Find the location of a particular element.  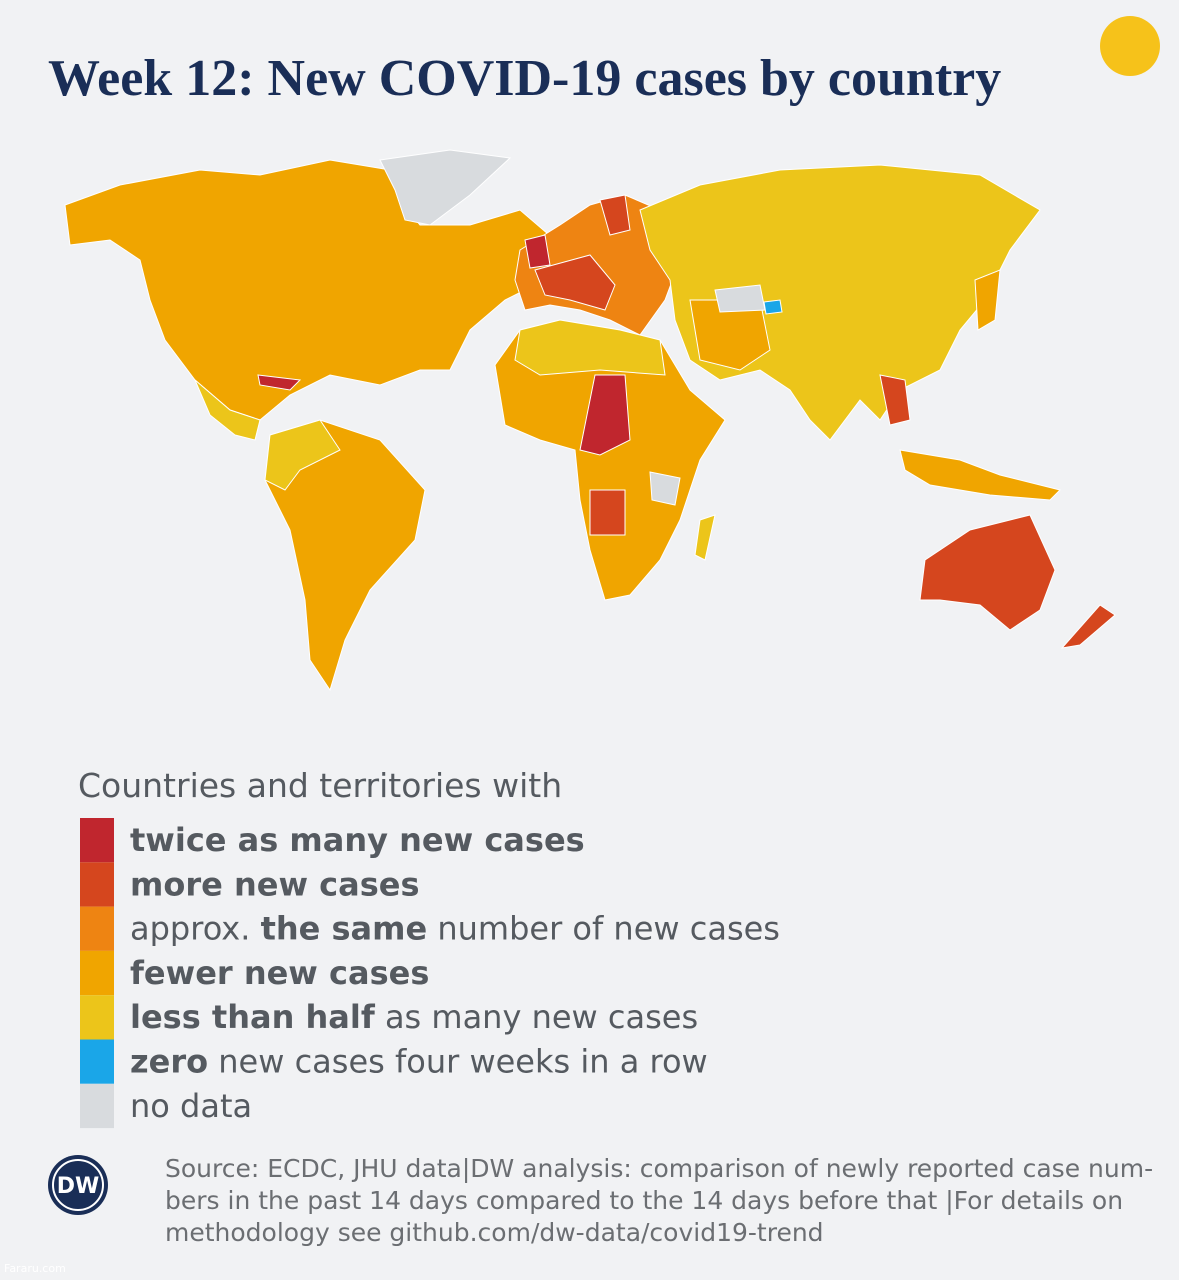

north-america is located at coordinates (310, 290).